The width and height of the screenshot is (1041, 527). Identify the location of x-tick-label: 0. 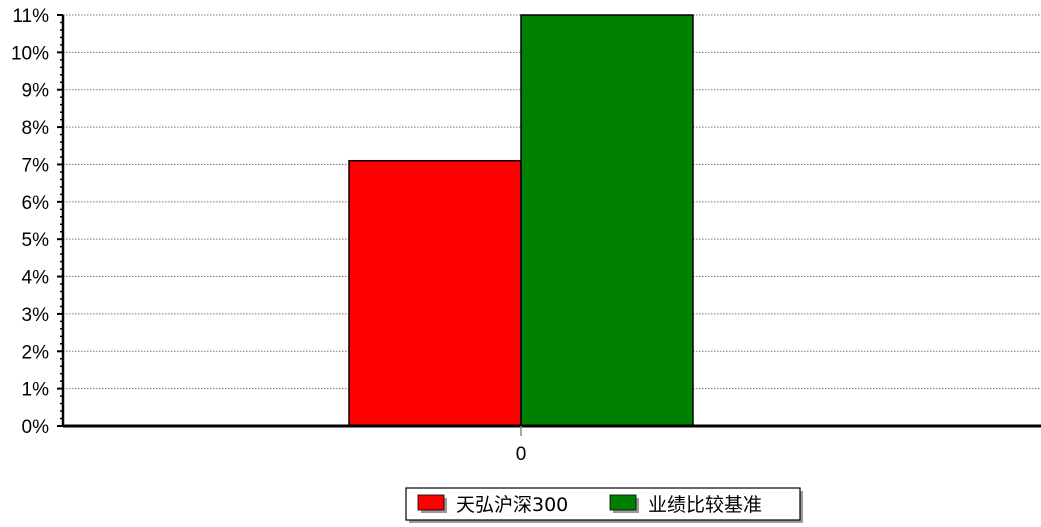
(521, 454).